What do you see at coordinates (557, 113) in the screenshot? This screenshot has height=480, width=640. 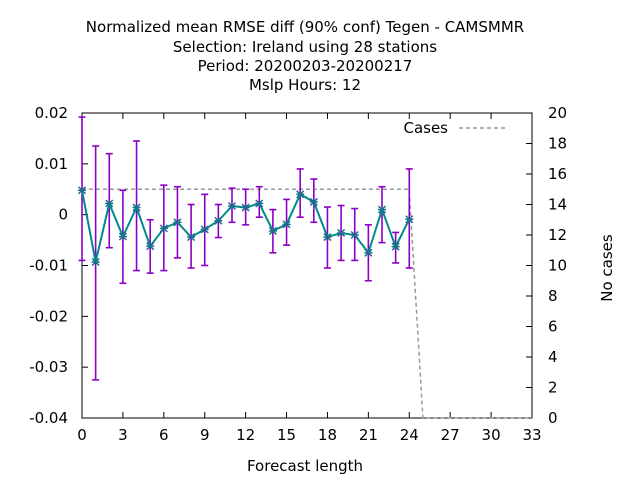 I see `y2-tick-label: 20` at bounding box center [557, 113].